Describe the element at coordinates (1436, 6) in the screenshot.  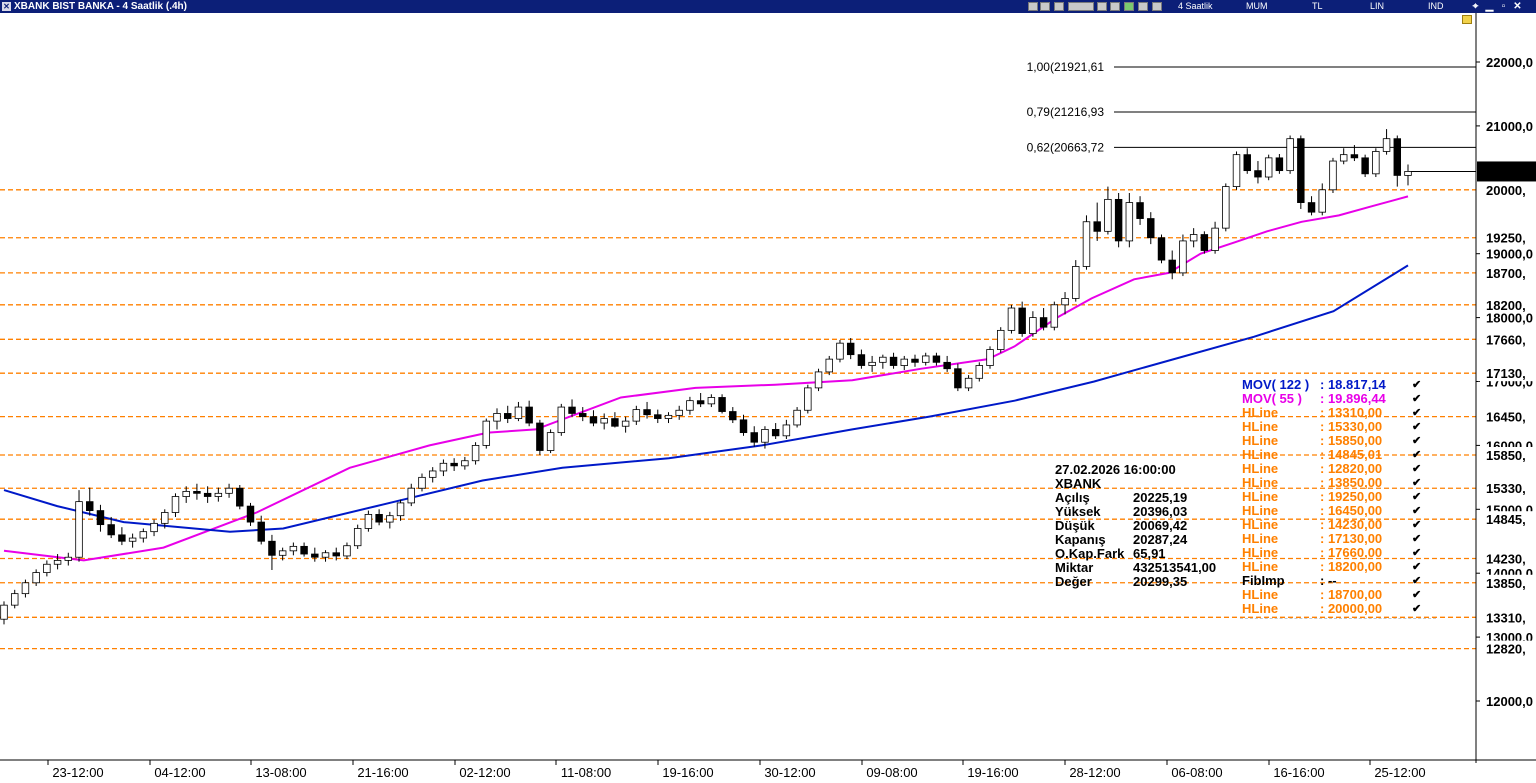
I see `indicator-selector: IND` at that location.